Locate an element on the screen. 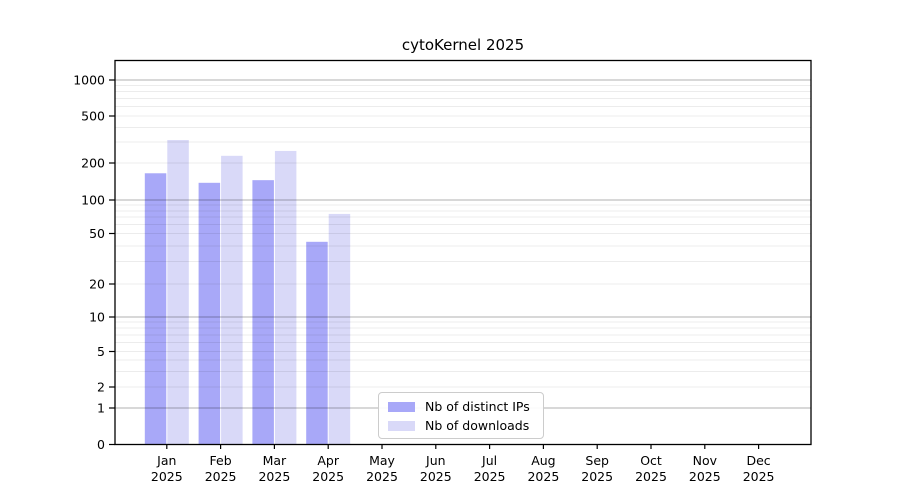  chart-title: cytoKernel 2025 is located at coordinates (463, 45).